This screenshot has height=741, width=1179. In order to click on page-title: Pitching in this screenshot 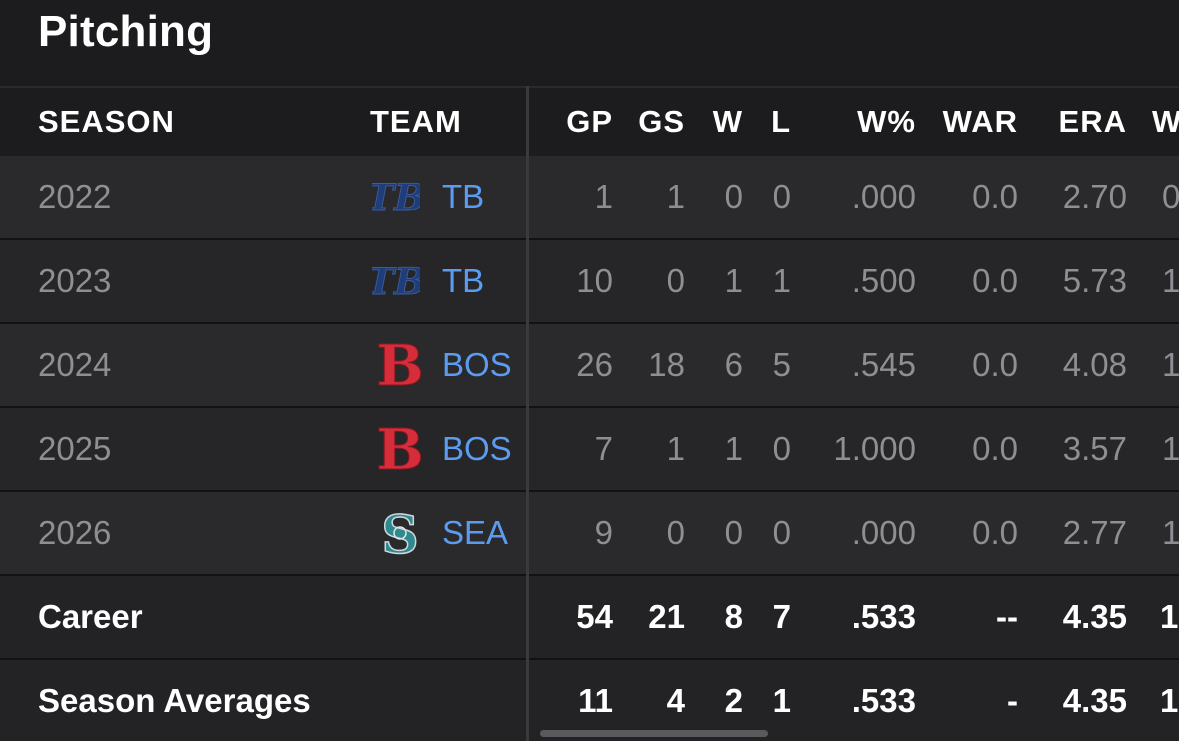, I will do `click(126, 31)`.